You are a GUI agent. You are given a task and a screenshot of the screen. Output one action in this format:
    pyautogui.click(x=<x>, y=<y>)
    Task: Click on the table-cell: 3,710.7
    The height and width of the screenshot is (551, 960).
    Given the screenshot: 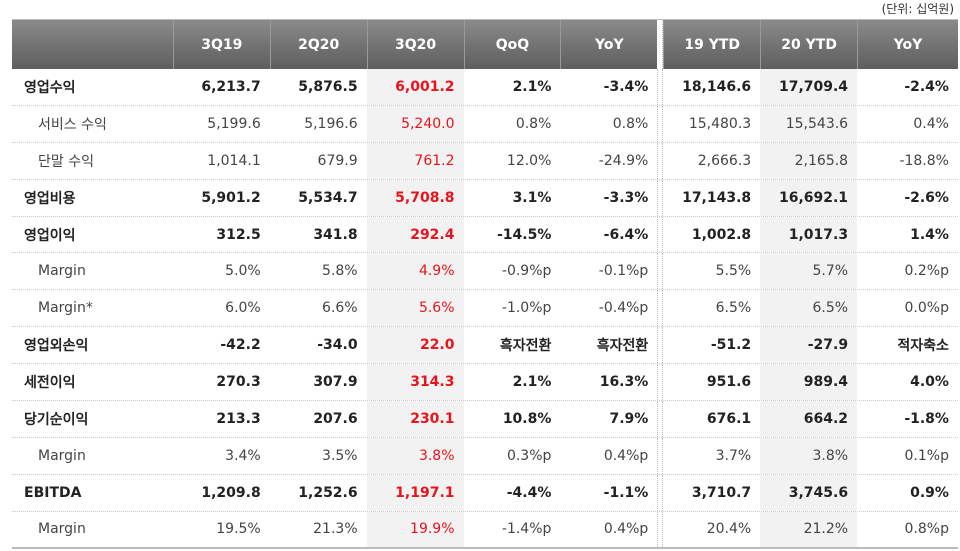 What is the action you would take?
    pyautogui.click(x=721, y=492)
    